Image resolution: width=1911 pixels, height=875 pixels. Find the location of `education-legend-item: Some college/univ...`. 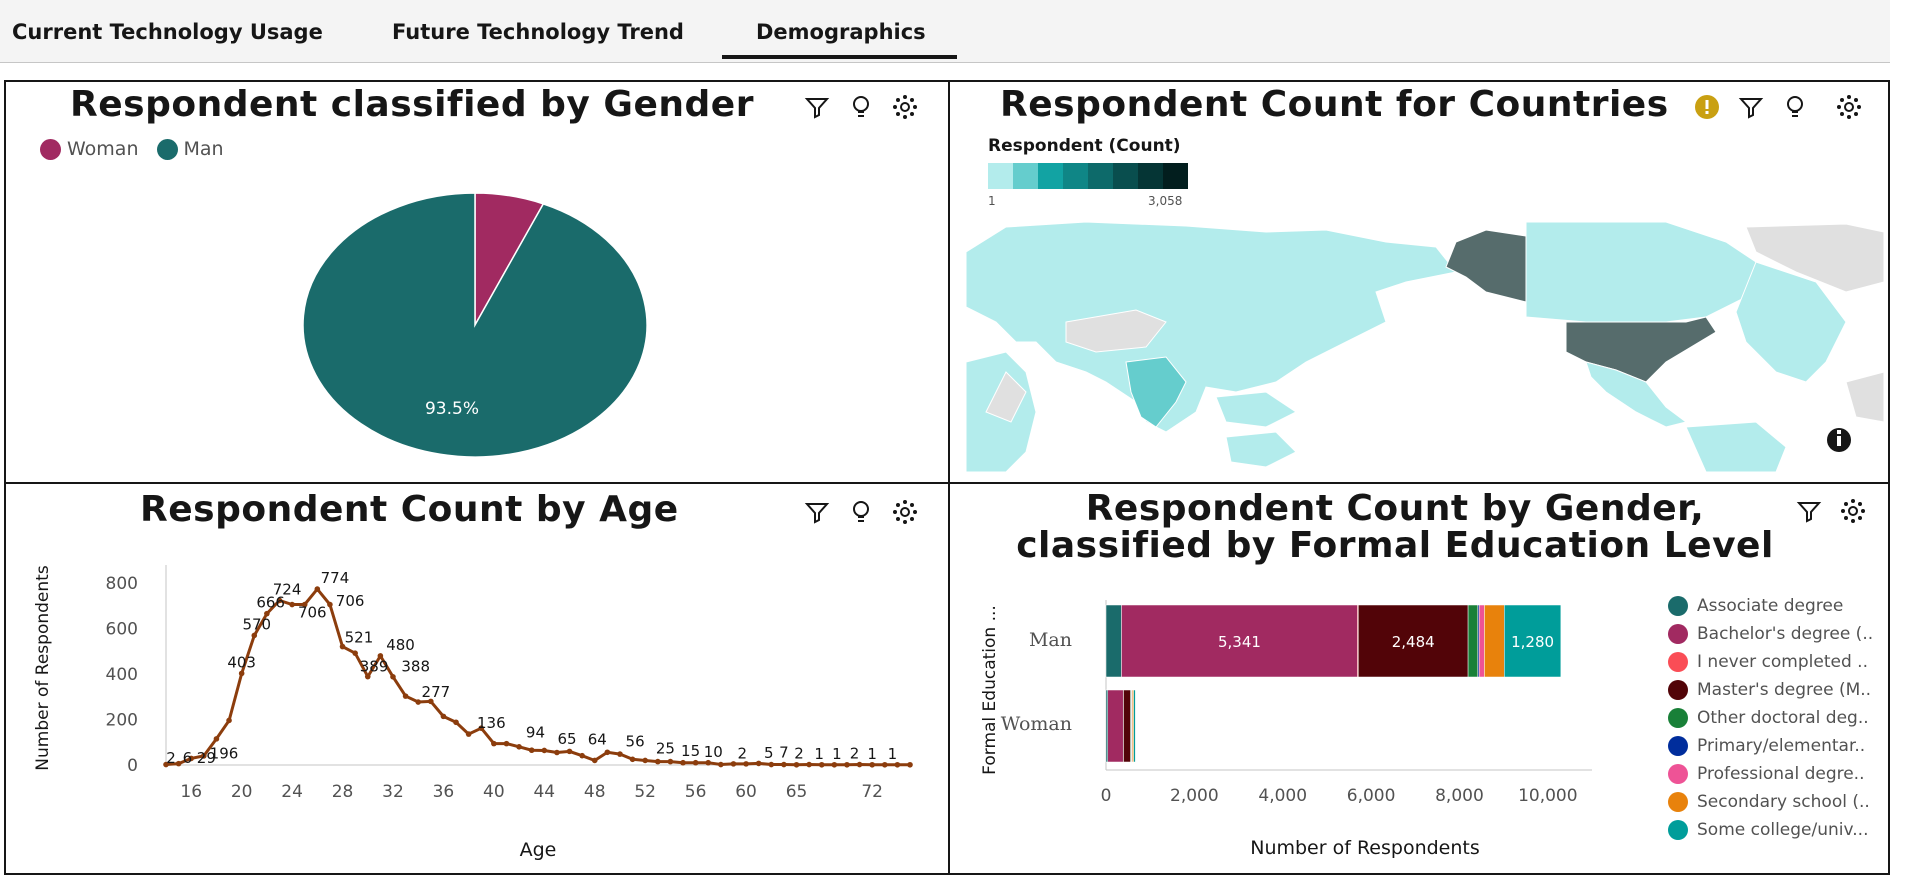

education-legend-item: Some college/univ... is located at coordinates (1768, 830).